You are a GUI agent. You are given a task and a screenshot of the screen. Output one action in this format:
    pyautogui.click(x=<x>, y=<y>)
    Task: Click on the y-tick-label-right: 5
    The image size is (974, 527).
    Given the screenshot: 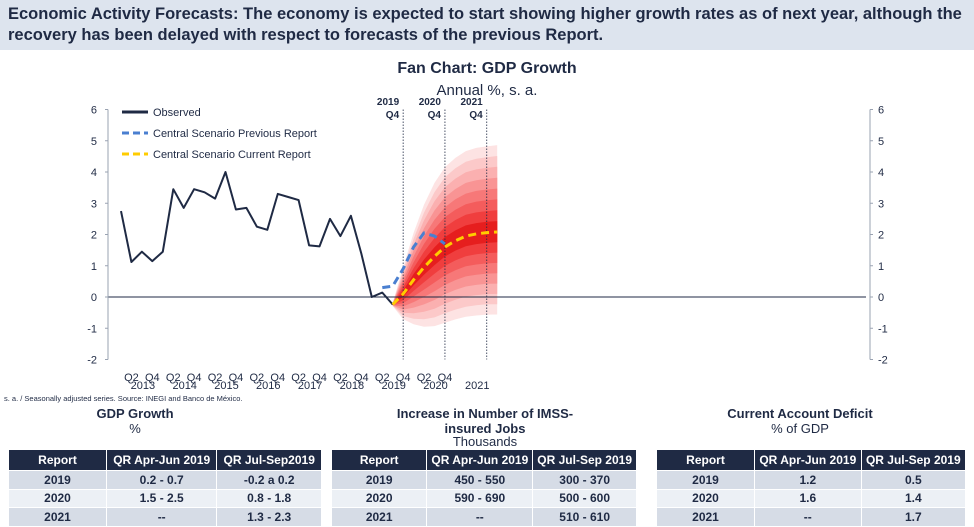 What is the action you would take?
    pyautogui.click(x=881, y=142)
    